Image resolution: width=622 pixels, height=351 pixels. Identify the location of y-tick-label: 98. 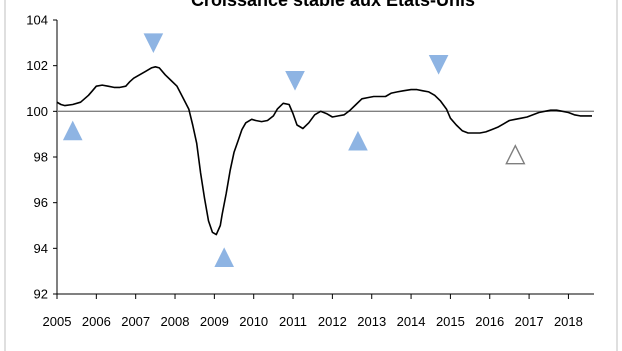
(41, 157).